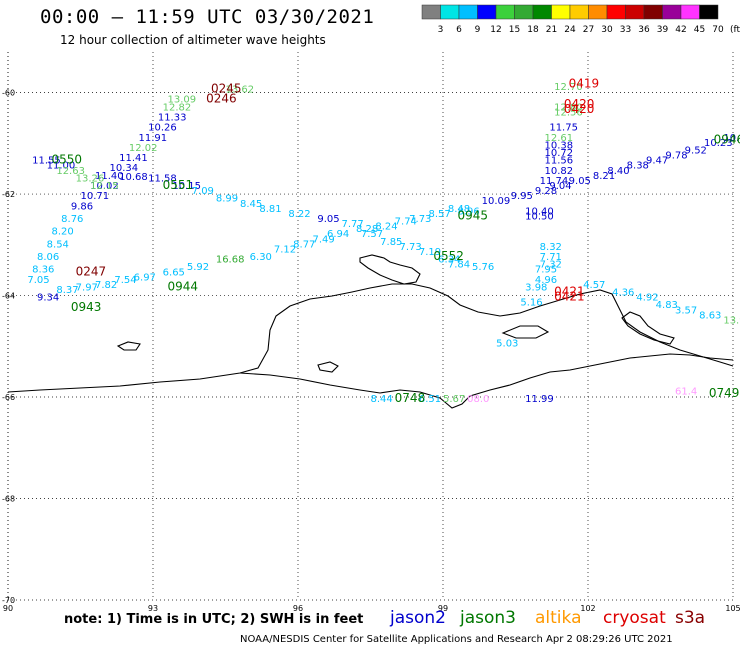 The image size is (740, 650). I want to click on wave-height-label: 7.19, so click(430, 252).